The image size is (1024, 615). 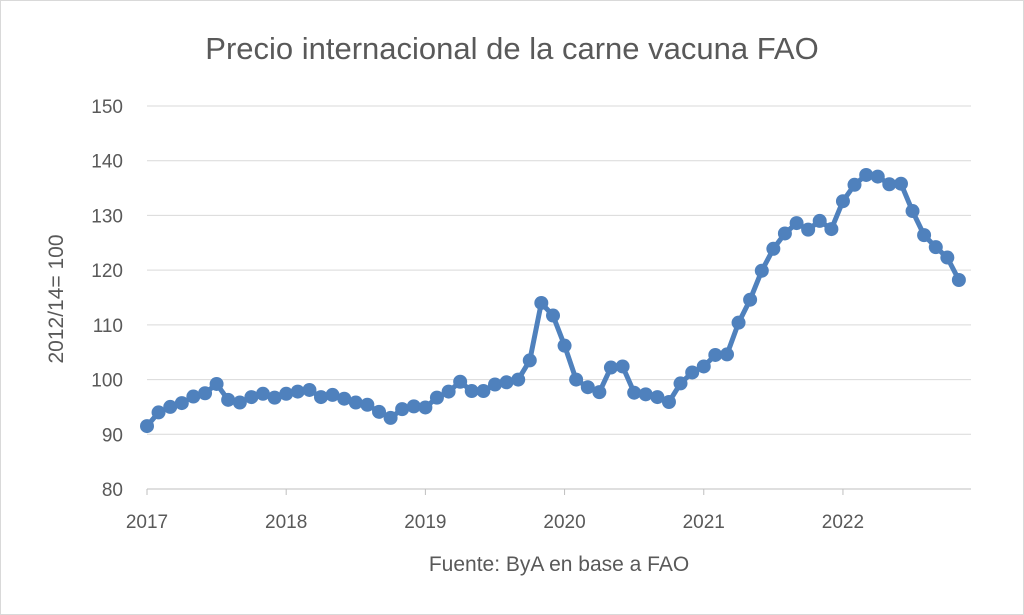 What do you see at coordinates (107, 162) in the screenshot?
I see `y-tick-label: 140` at bounding box center [107, 162].